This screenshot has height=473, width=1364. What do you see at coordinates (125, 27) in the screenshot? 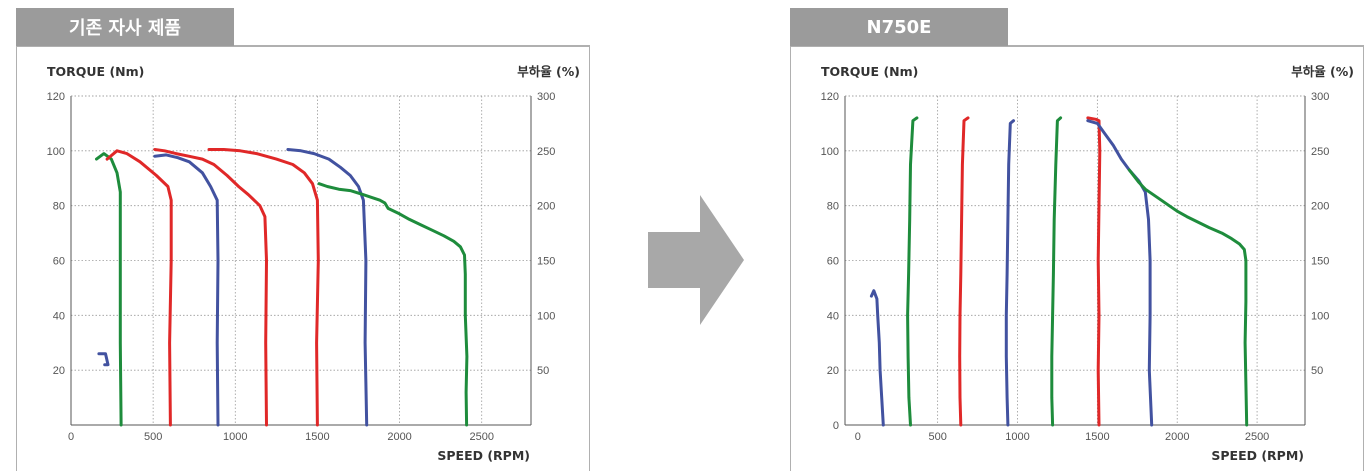
I see `panel-tab-left: 기존 자사 제품` at bounding box center [125, 27].